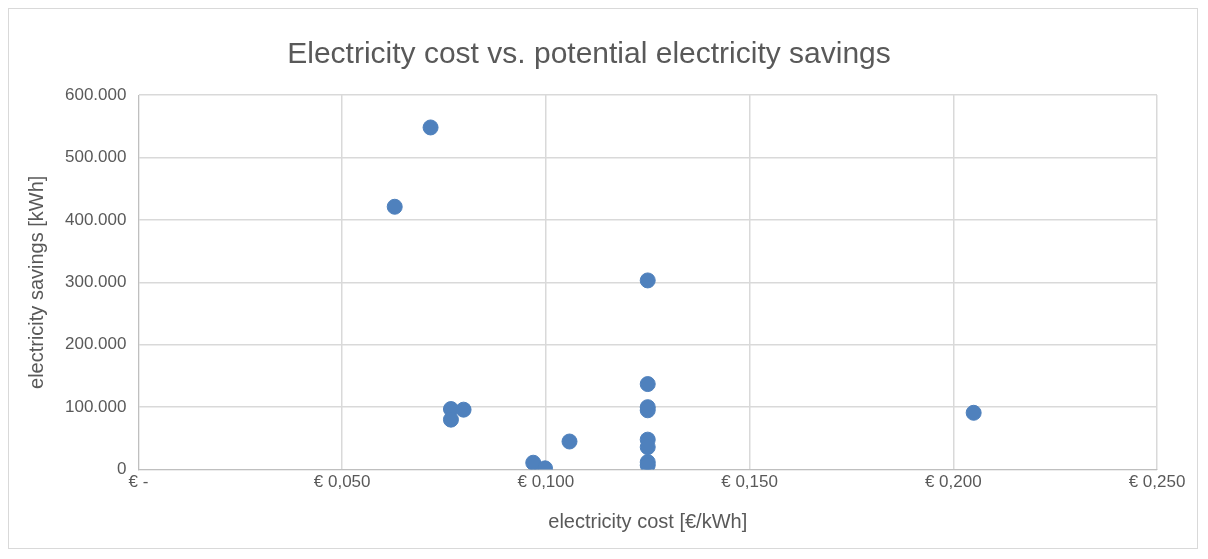 This screenshot has width=1208, height=559. Describe the element at coordinates (35, 282) in the screenshot. I see `y-axis-title: electricity savings [kWh]` at that location.